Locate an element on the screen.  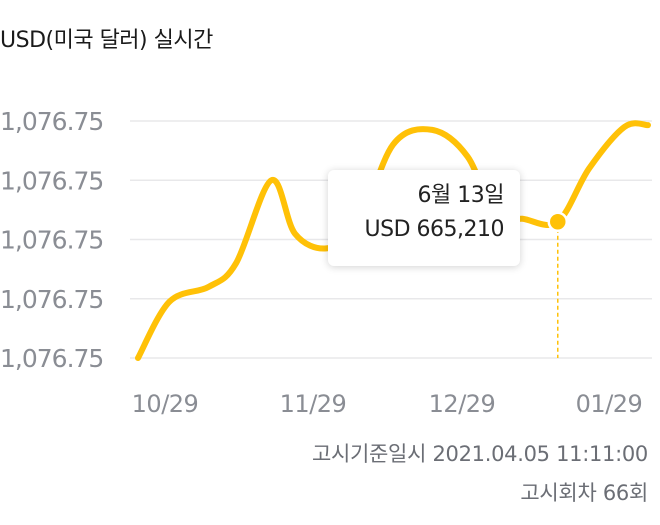
x-tick-label: 12/29 is located at coordinates (462, 404).